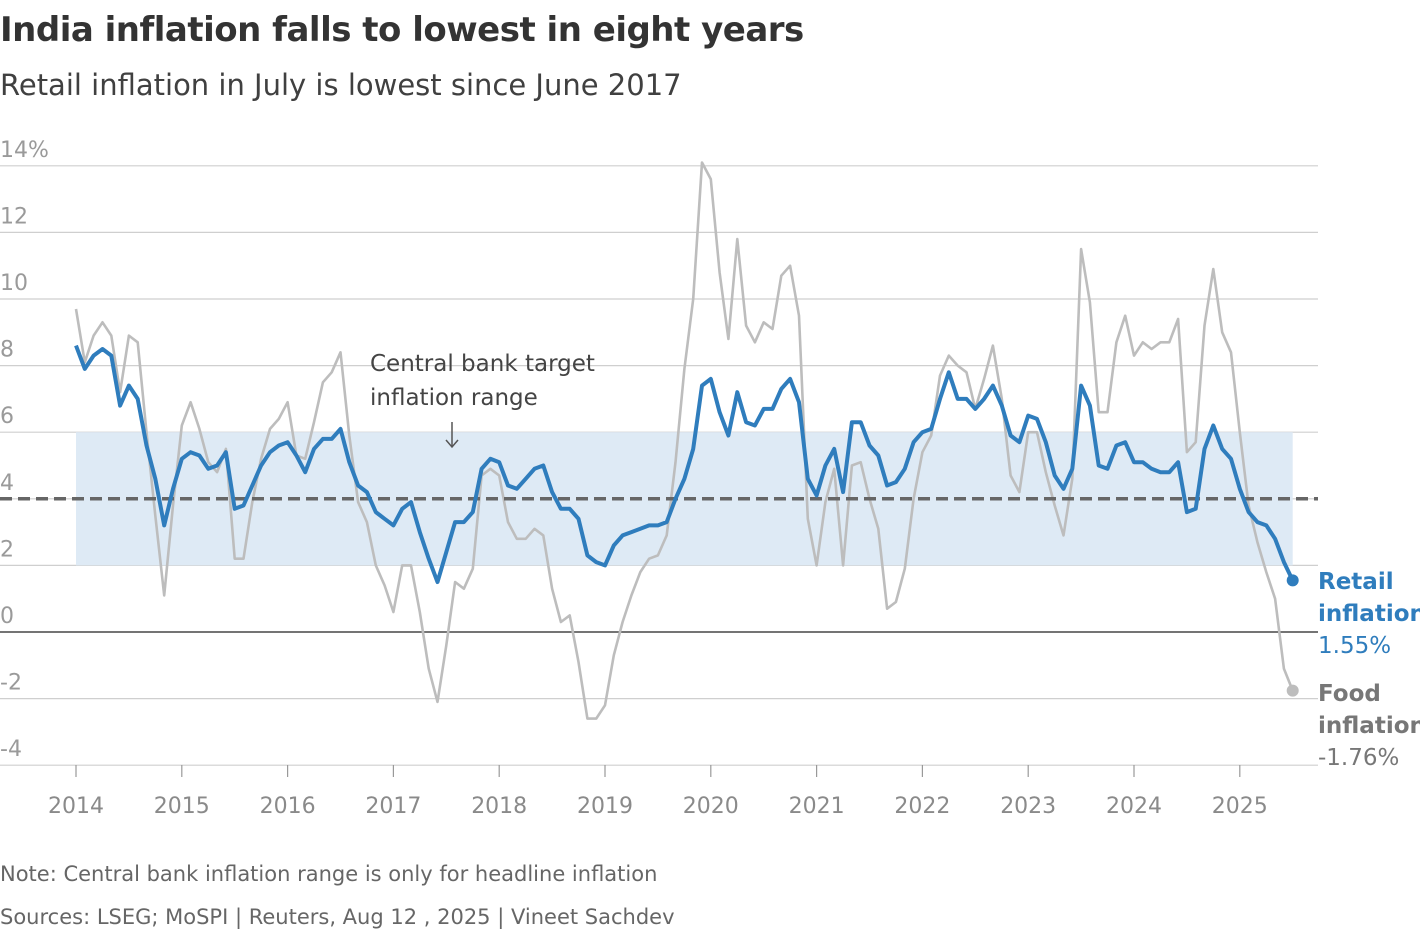 Image resolution: width=1420 pixels, height=934 pixels. Describe the element at coordinates (7, 549) in the screenshot. I see `y-tick-label: 2` at that location.